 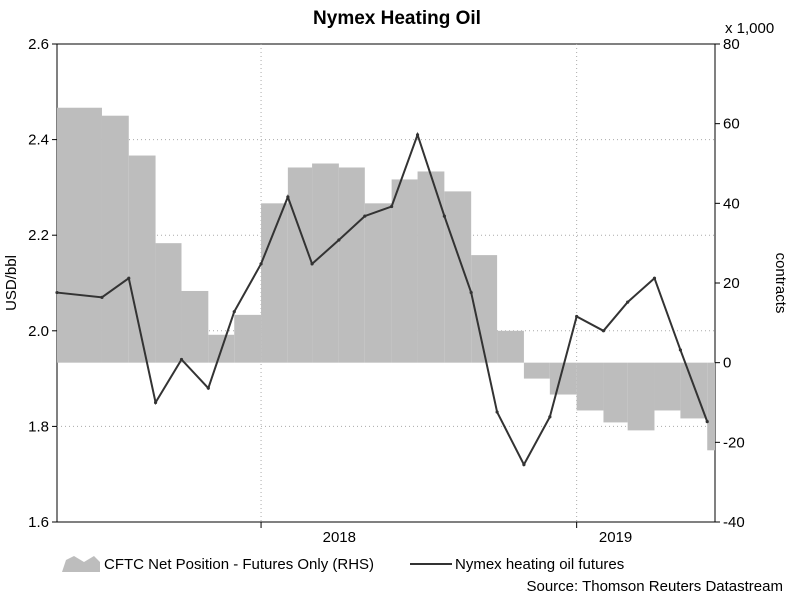 What do you see at coordinates (654, 586) in the screenshot?
I see `source-note: Source: Thomson Reuters Datastream` at bounding box center [654, 586].